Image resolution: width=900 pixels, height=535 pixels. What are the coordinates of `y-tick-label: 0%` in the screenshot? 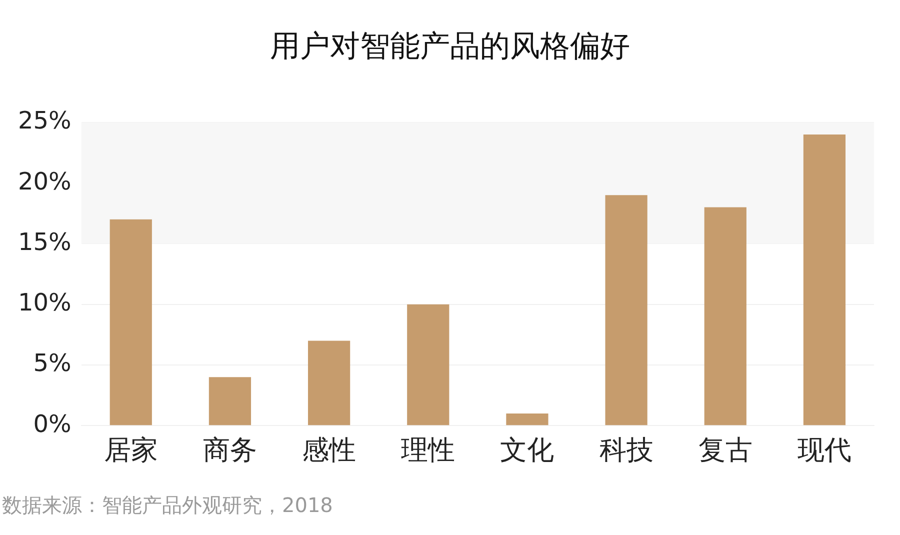 It's located at (52, 424).